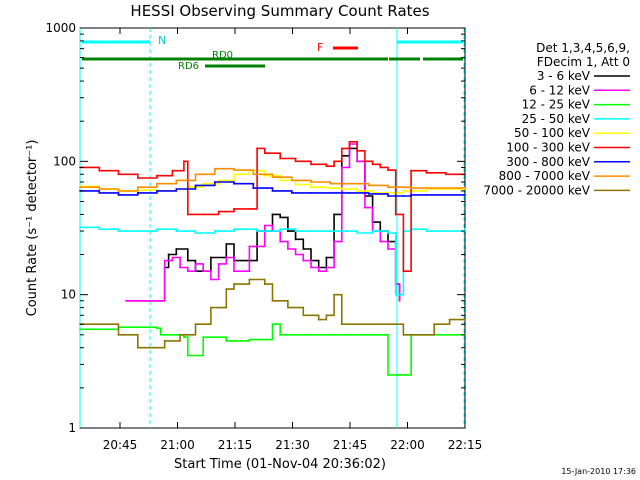  Describe the element at coordinates (235, 445) in the screenshot. I see `x-tick-label: 21:15` at that location.